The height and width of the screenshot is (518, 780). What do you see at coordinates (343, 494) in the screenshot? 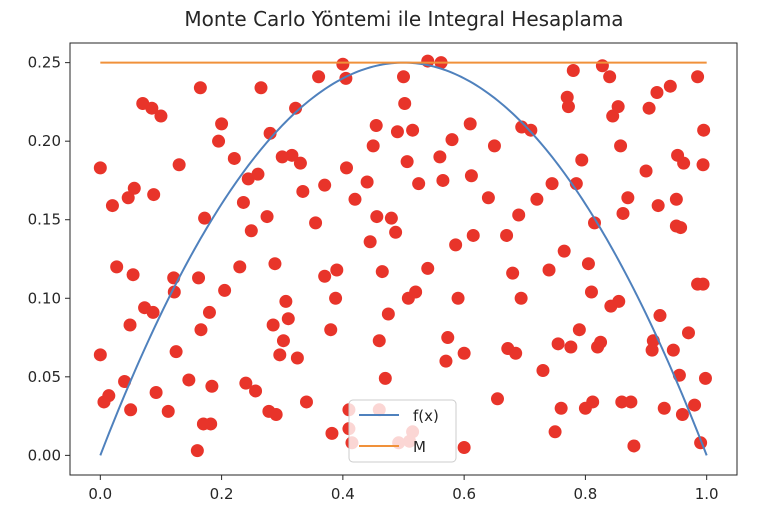
I see `x-tick-label-2: 0.4` at bounding box center [343, 494].